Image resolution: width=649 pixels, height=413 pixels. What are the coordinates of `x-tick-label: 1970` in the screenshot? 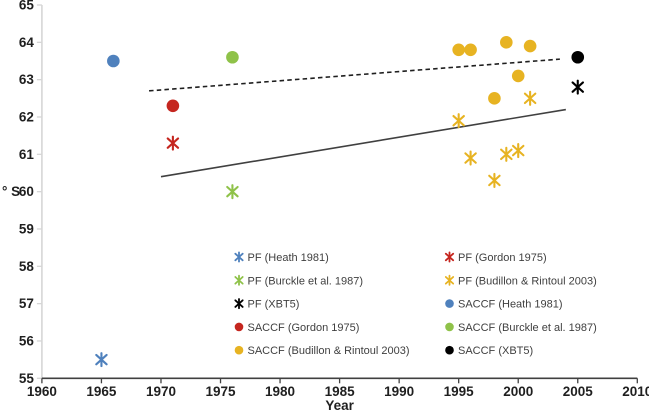 It's located at (161, 391).